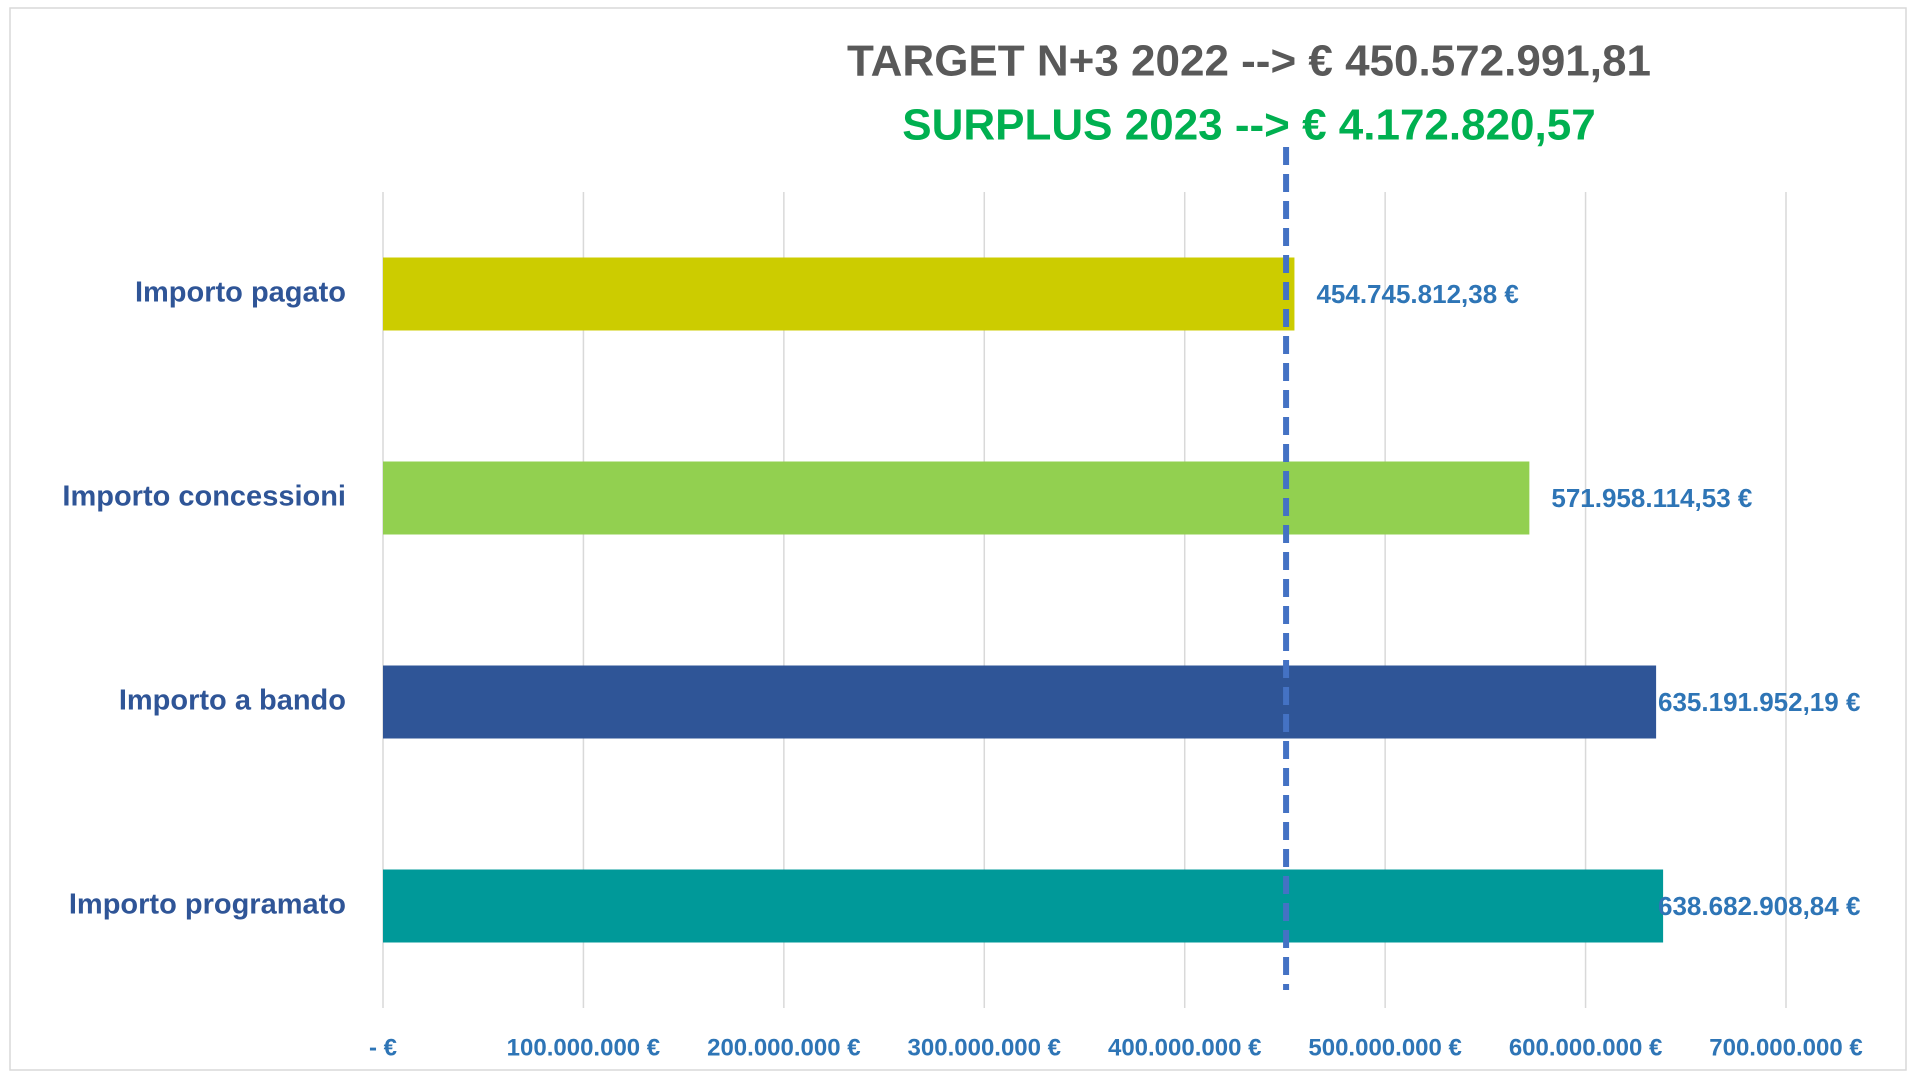  I want to click on value-label: 454.745.812,38 €, so click(1417, 294).